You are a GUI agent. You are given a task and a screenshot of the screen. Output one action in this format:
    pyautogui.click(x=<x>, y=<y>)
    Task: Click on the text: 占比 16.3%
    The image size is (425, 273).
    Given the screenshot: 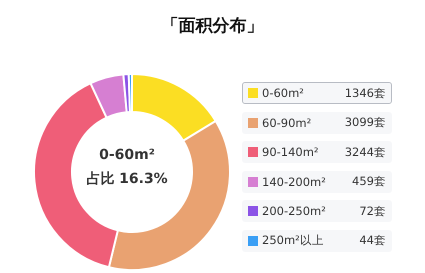 What is the action you would take?
    pyautogui.click(x=127, y=179)
    